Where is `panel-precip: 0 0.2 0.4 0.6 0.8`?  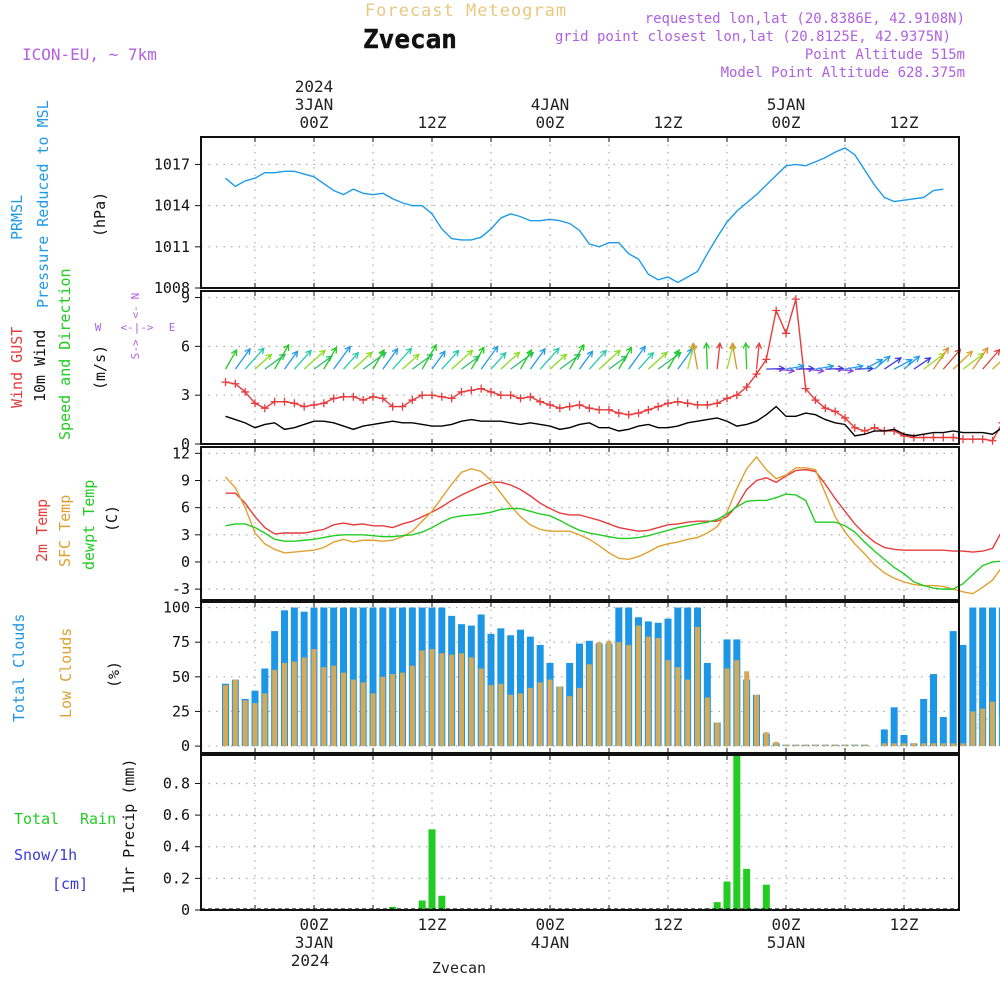 panel-precip: 0 0.2 0.4 0.6 0.8 is located at coordinates (561, 836).